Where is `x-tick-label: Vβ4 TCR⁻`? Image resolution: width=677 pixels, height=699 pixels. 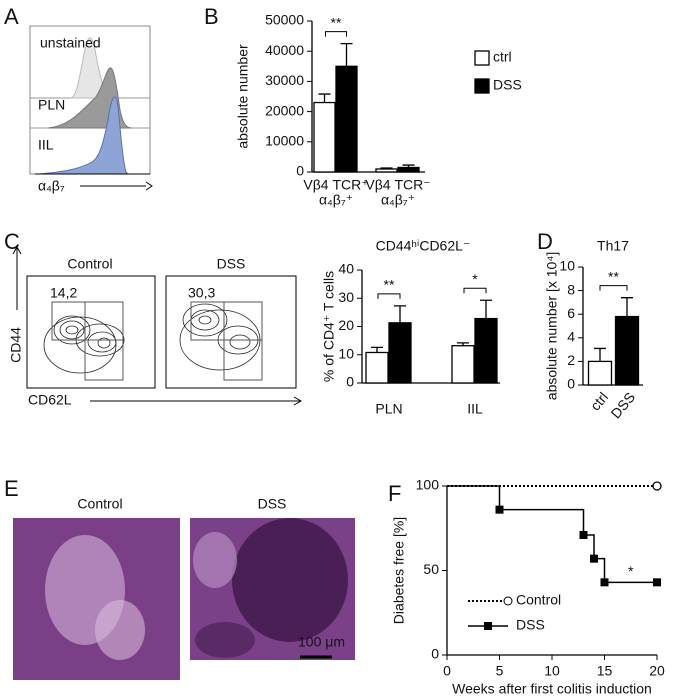
x-tick-label: Vβ4 TCR⁻ is located at coordinates (397, 185).